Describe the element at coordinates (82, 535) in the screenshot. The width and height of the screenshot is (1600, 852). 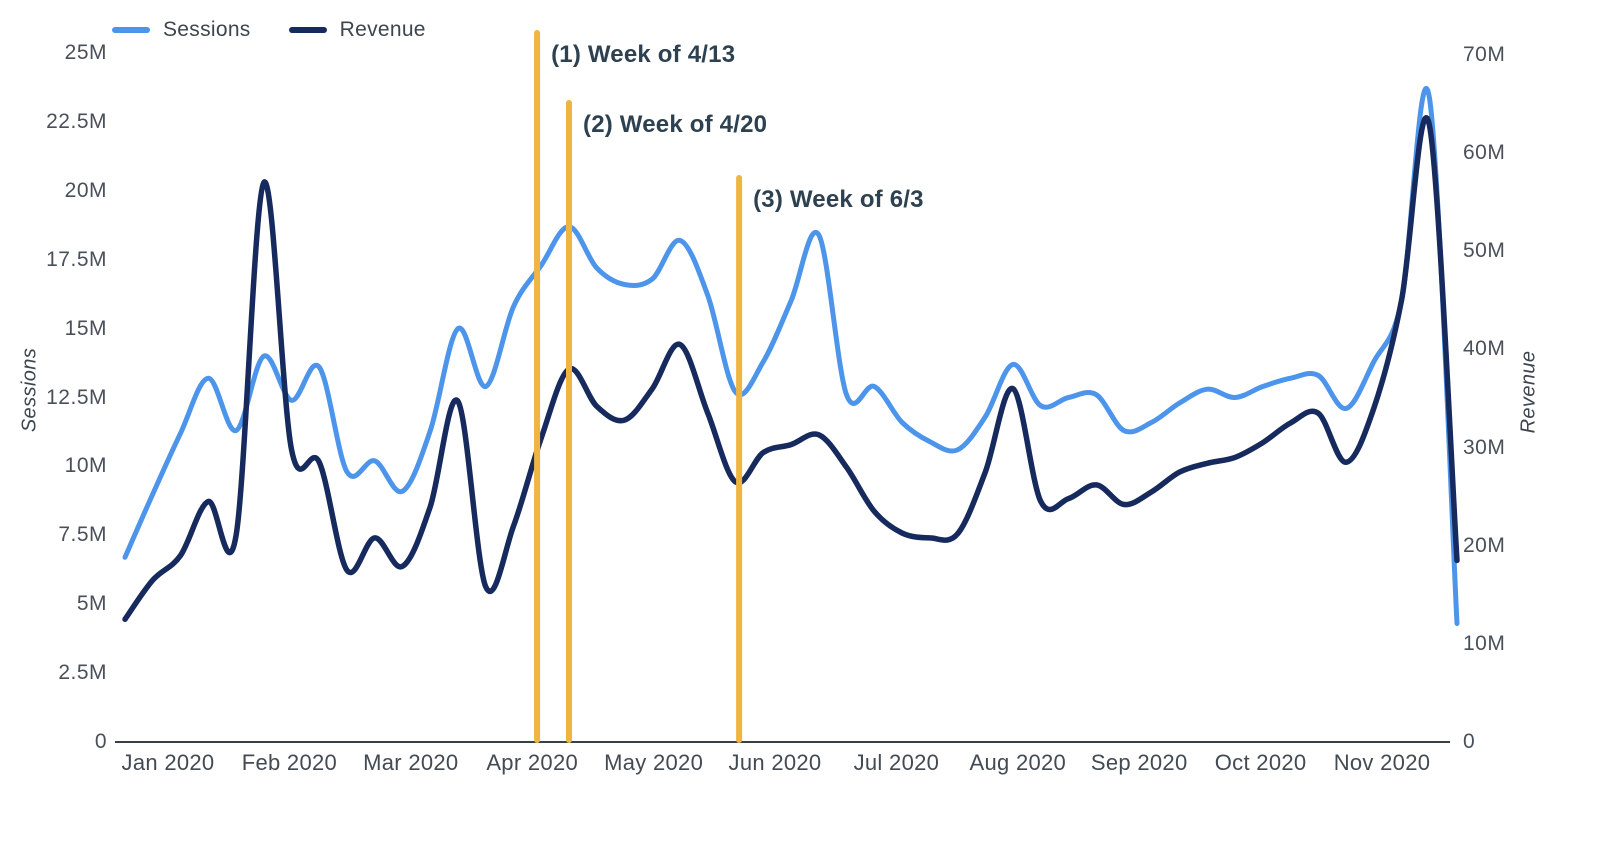
I see `y-axis-tick-left: 7.5M` at that location.